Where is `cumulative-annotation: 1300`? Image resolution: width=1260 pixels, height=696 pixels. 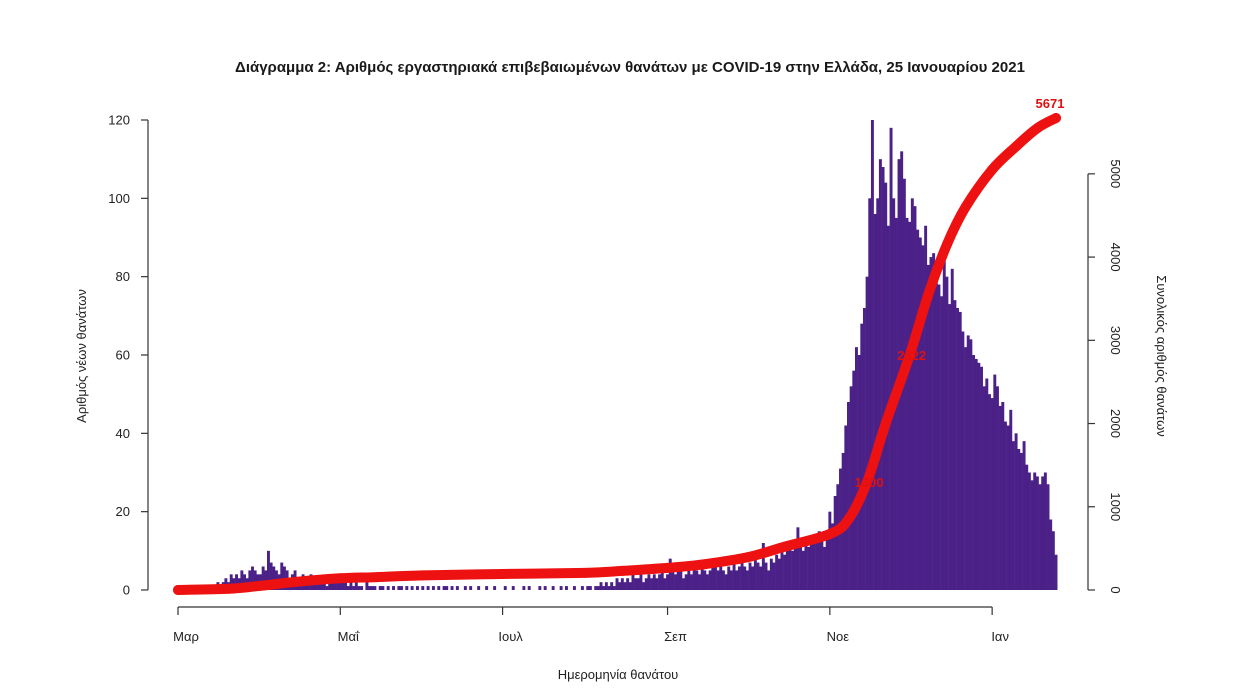 cumulative-annotation: 1300 is located at coordinates (869, 482).